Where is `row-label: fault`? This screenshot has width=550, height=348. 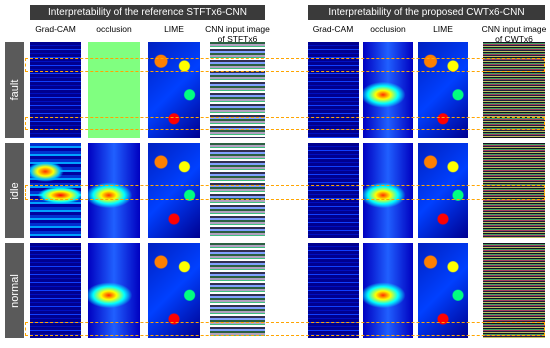 row-label: fault is located at coordinates (14, 90).